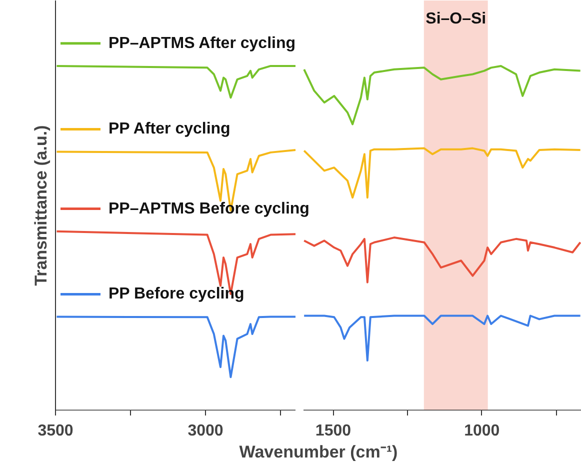  Describe the element at coordinates (209, 209) in the screenshot. I see `legend-label: PP–APTMS Before cycling` at that location.